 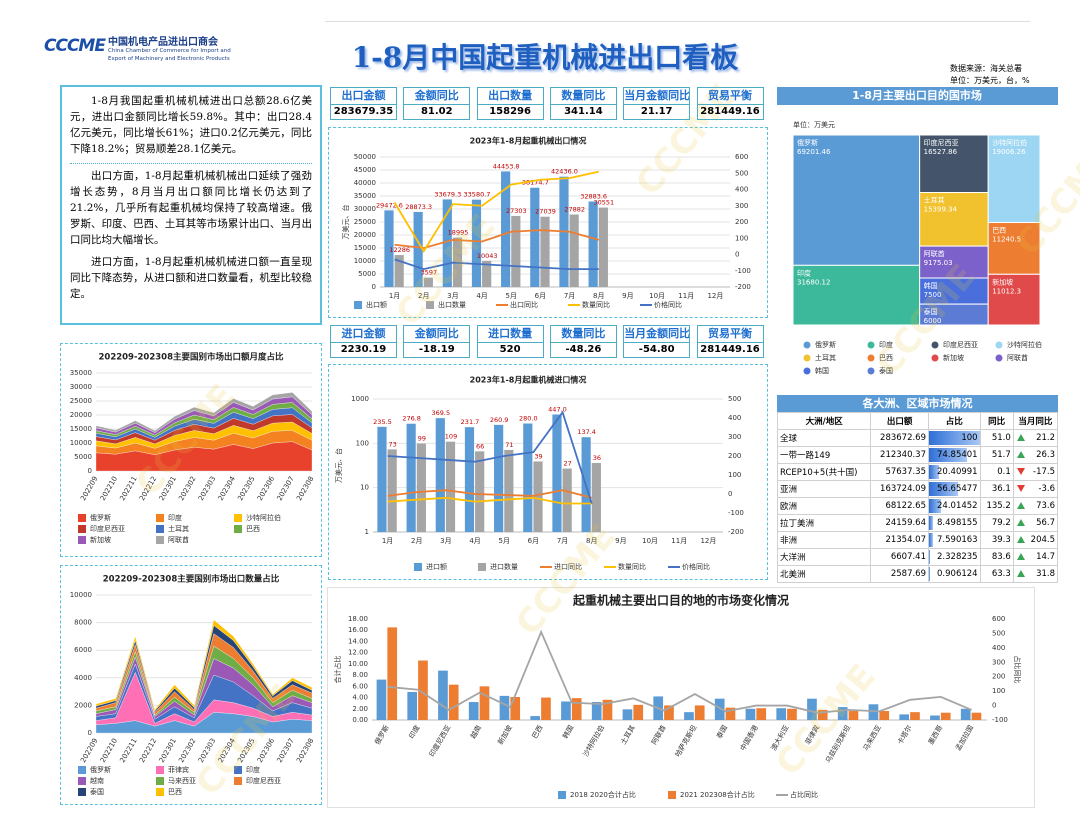 What do you see at coordinates (81, 443) in the screenshot?
I see `y-tick-label: 10000` at bounding box center [81, 443].